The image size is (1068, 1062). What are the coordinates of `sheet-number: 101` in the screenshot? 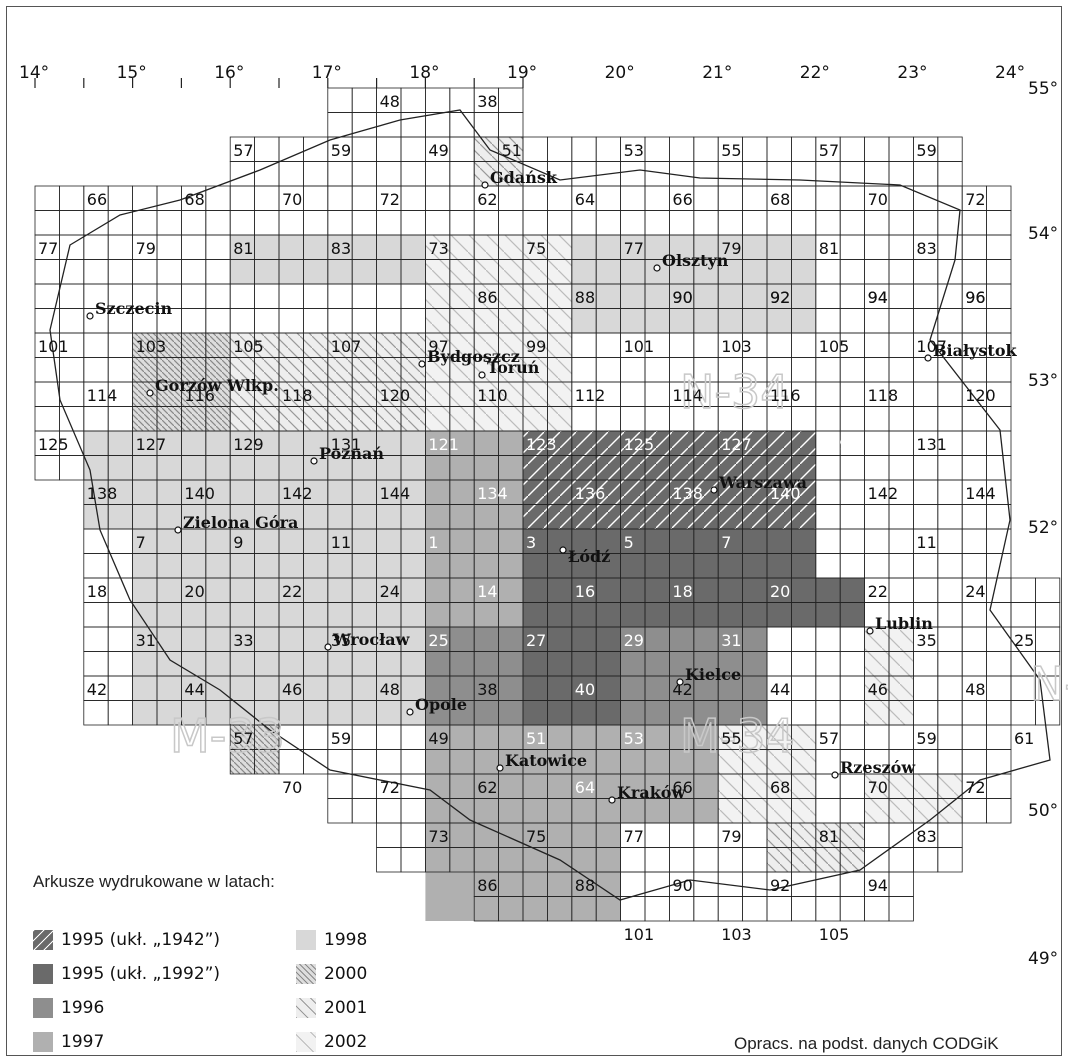 It's located at (639, 346).